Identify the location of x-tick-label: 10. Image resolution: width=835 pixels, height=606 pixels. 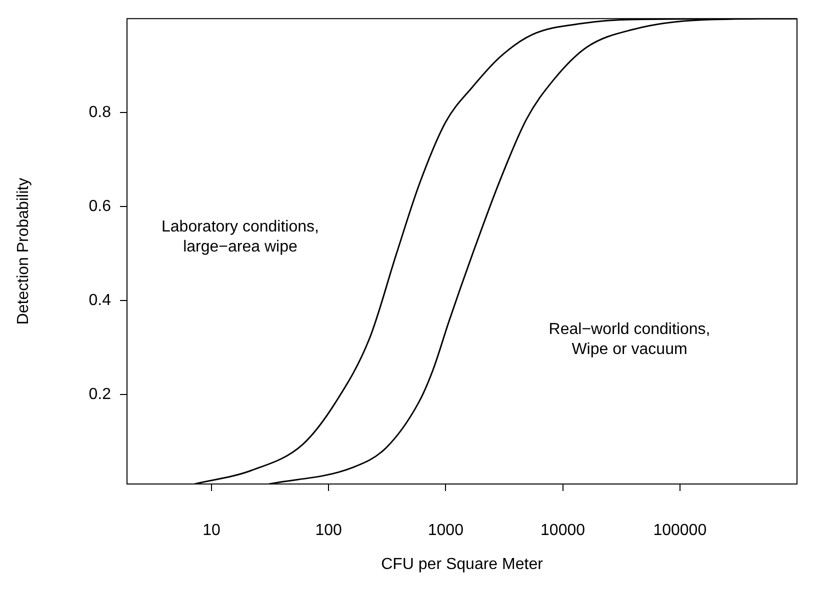
(211, 531).